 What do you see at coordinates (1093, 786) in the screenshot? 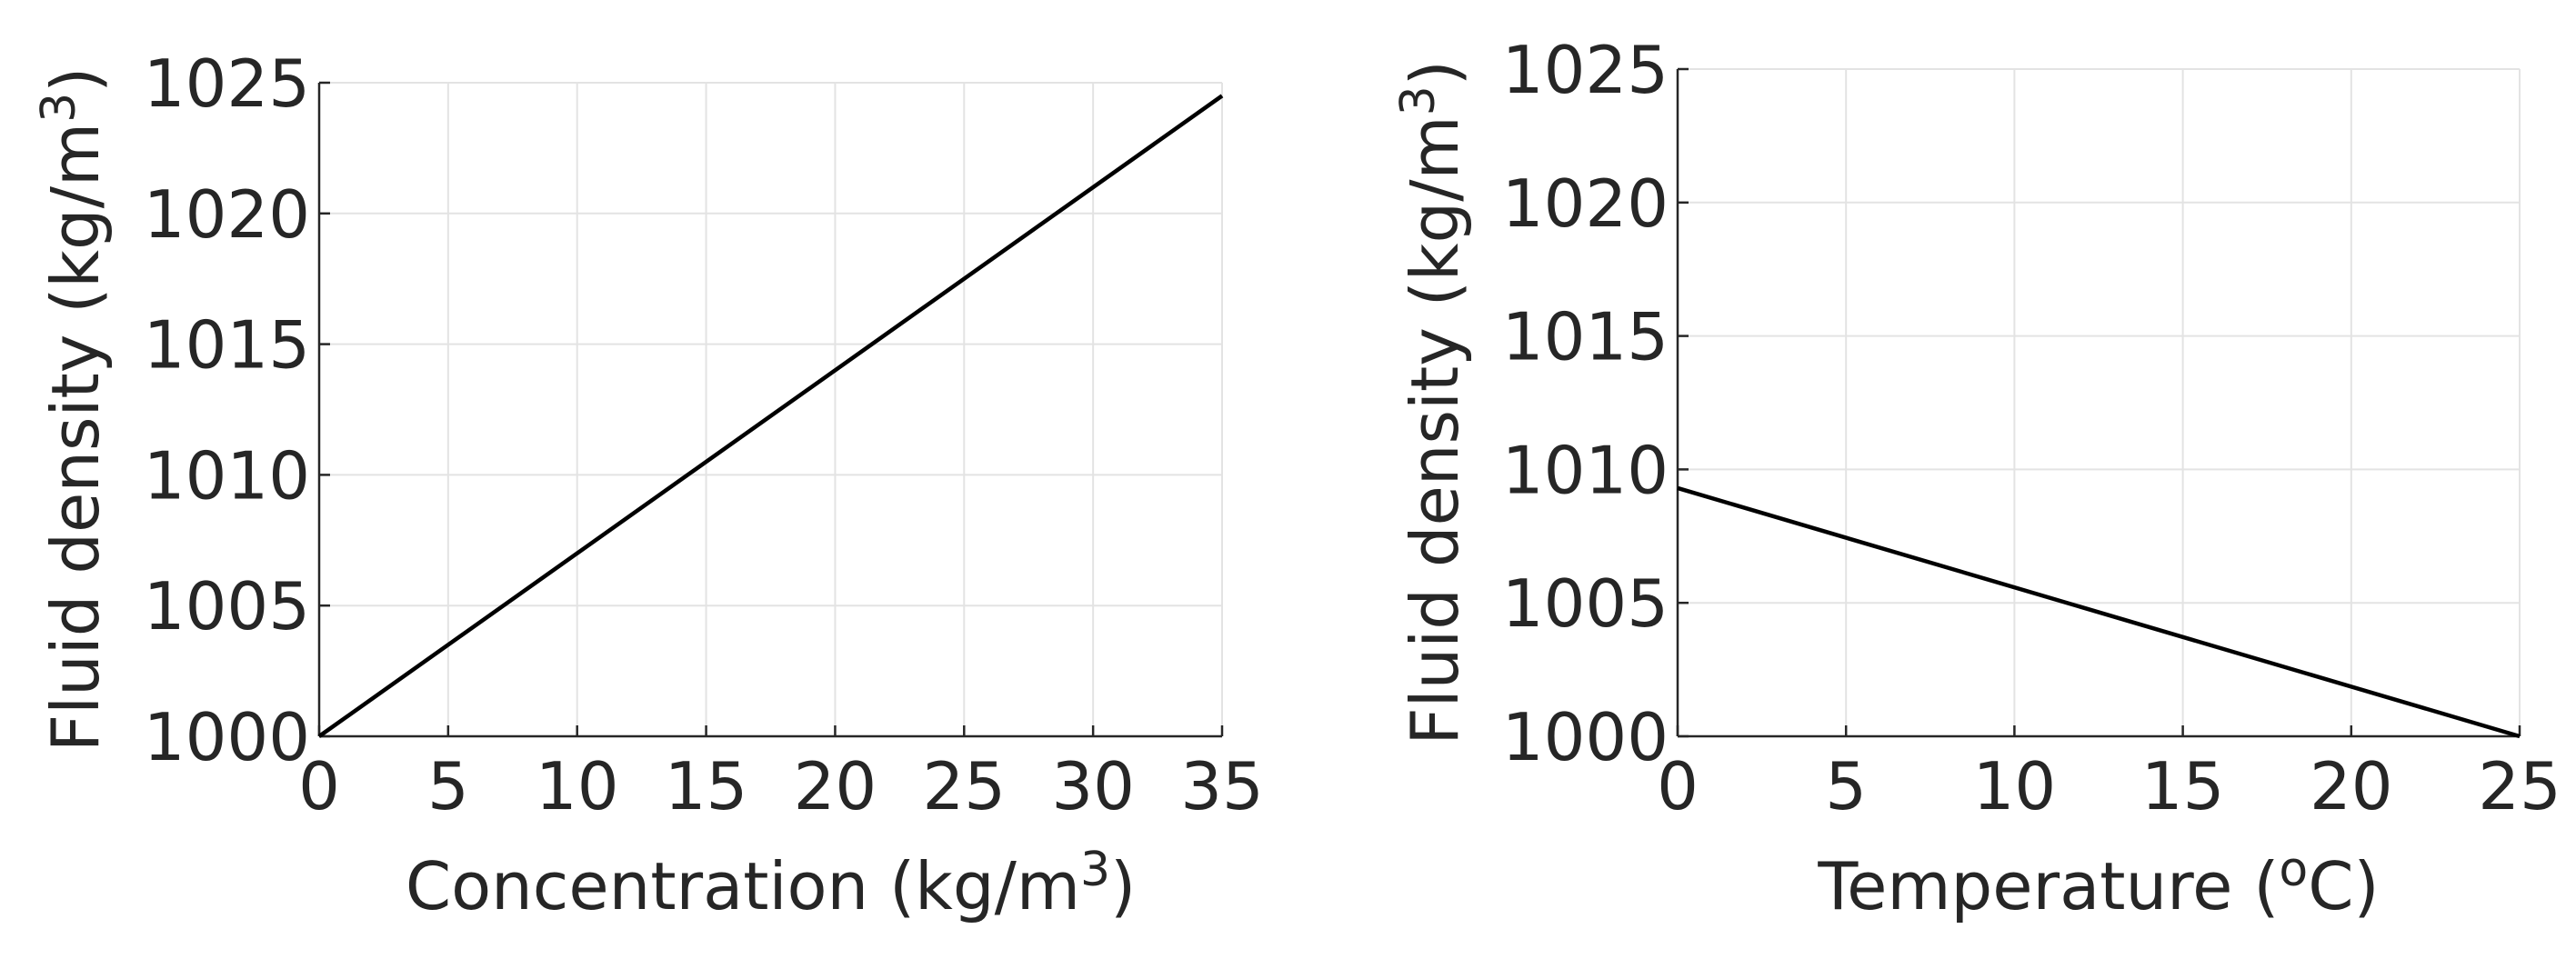
I see `x-tick-label: 30` at bounding box center [1093, 786].